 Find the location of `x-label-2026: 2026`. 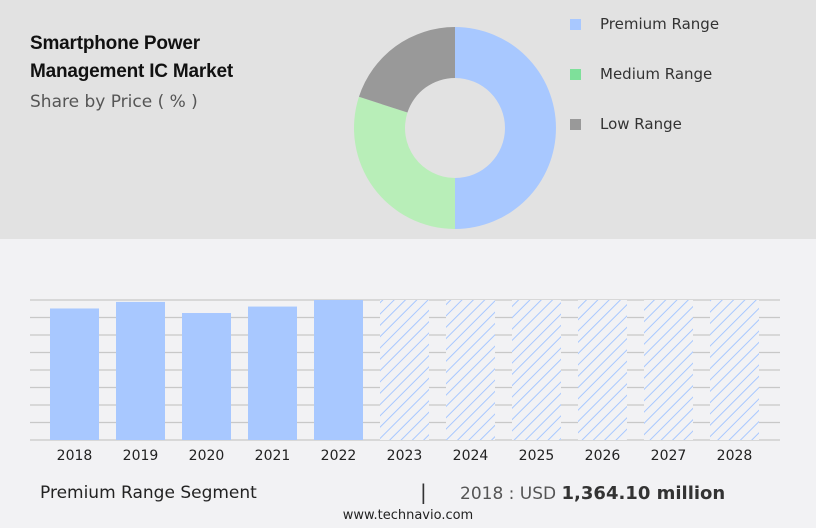

x-label-2026: 2026 is located at coordinates (603, 456).